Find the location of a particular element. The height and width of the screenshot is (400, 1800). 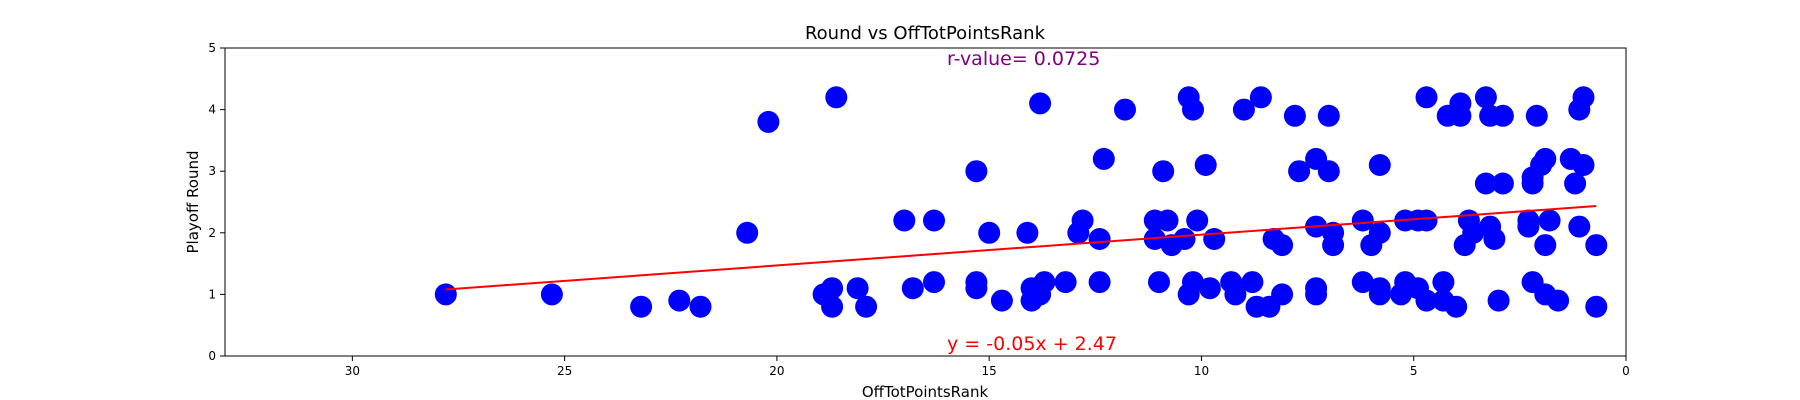

regression-line-group is located at coordinates (1021, 248).